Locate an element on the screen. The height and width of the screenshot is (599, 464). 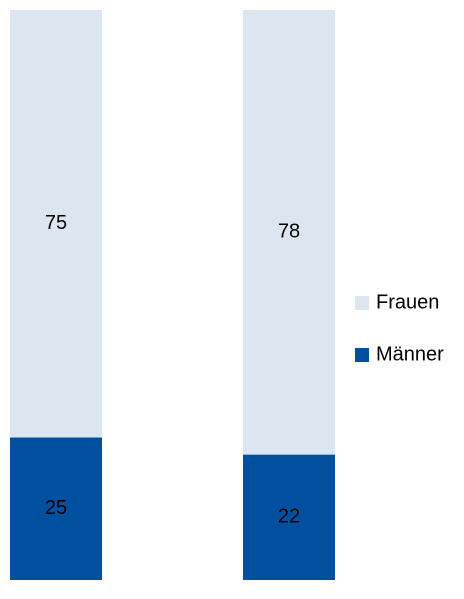
value-label: 75 is located at coordinates (56, 223).